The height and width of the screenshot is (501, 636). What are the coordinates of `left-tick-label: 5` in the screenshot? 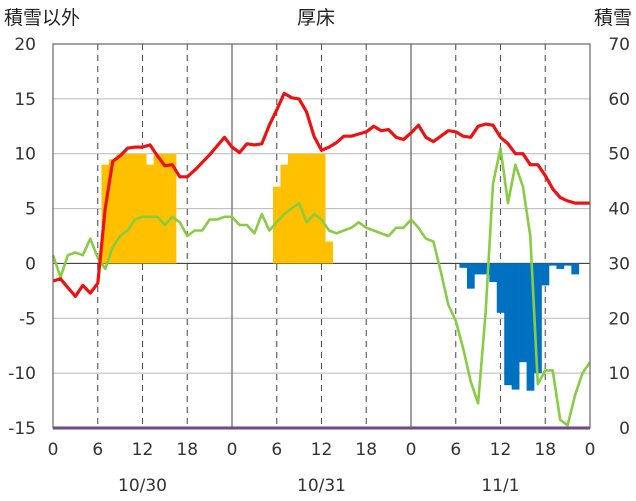 It's located at (30, 210).